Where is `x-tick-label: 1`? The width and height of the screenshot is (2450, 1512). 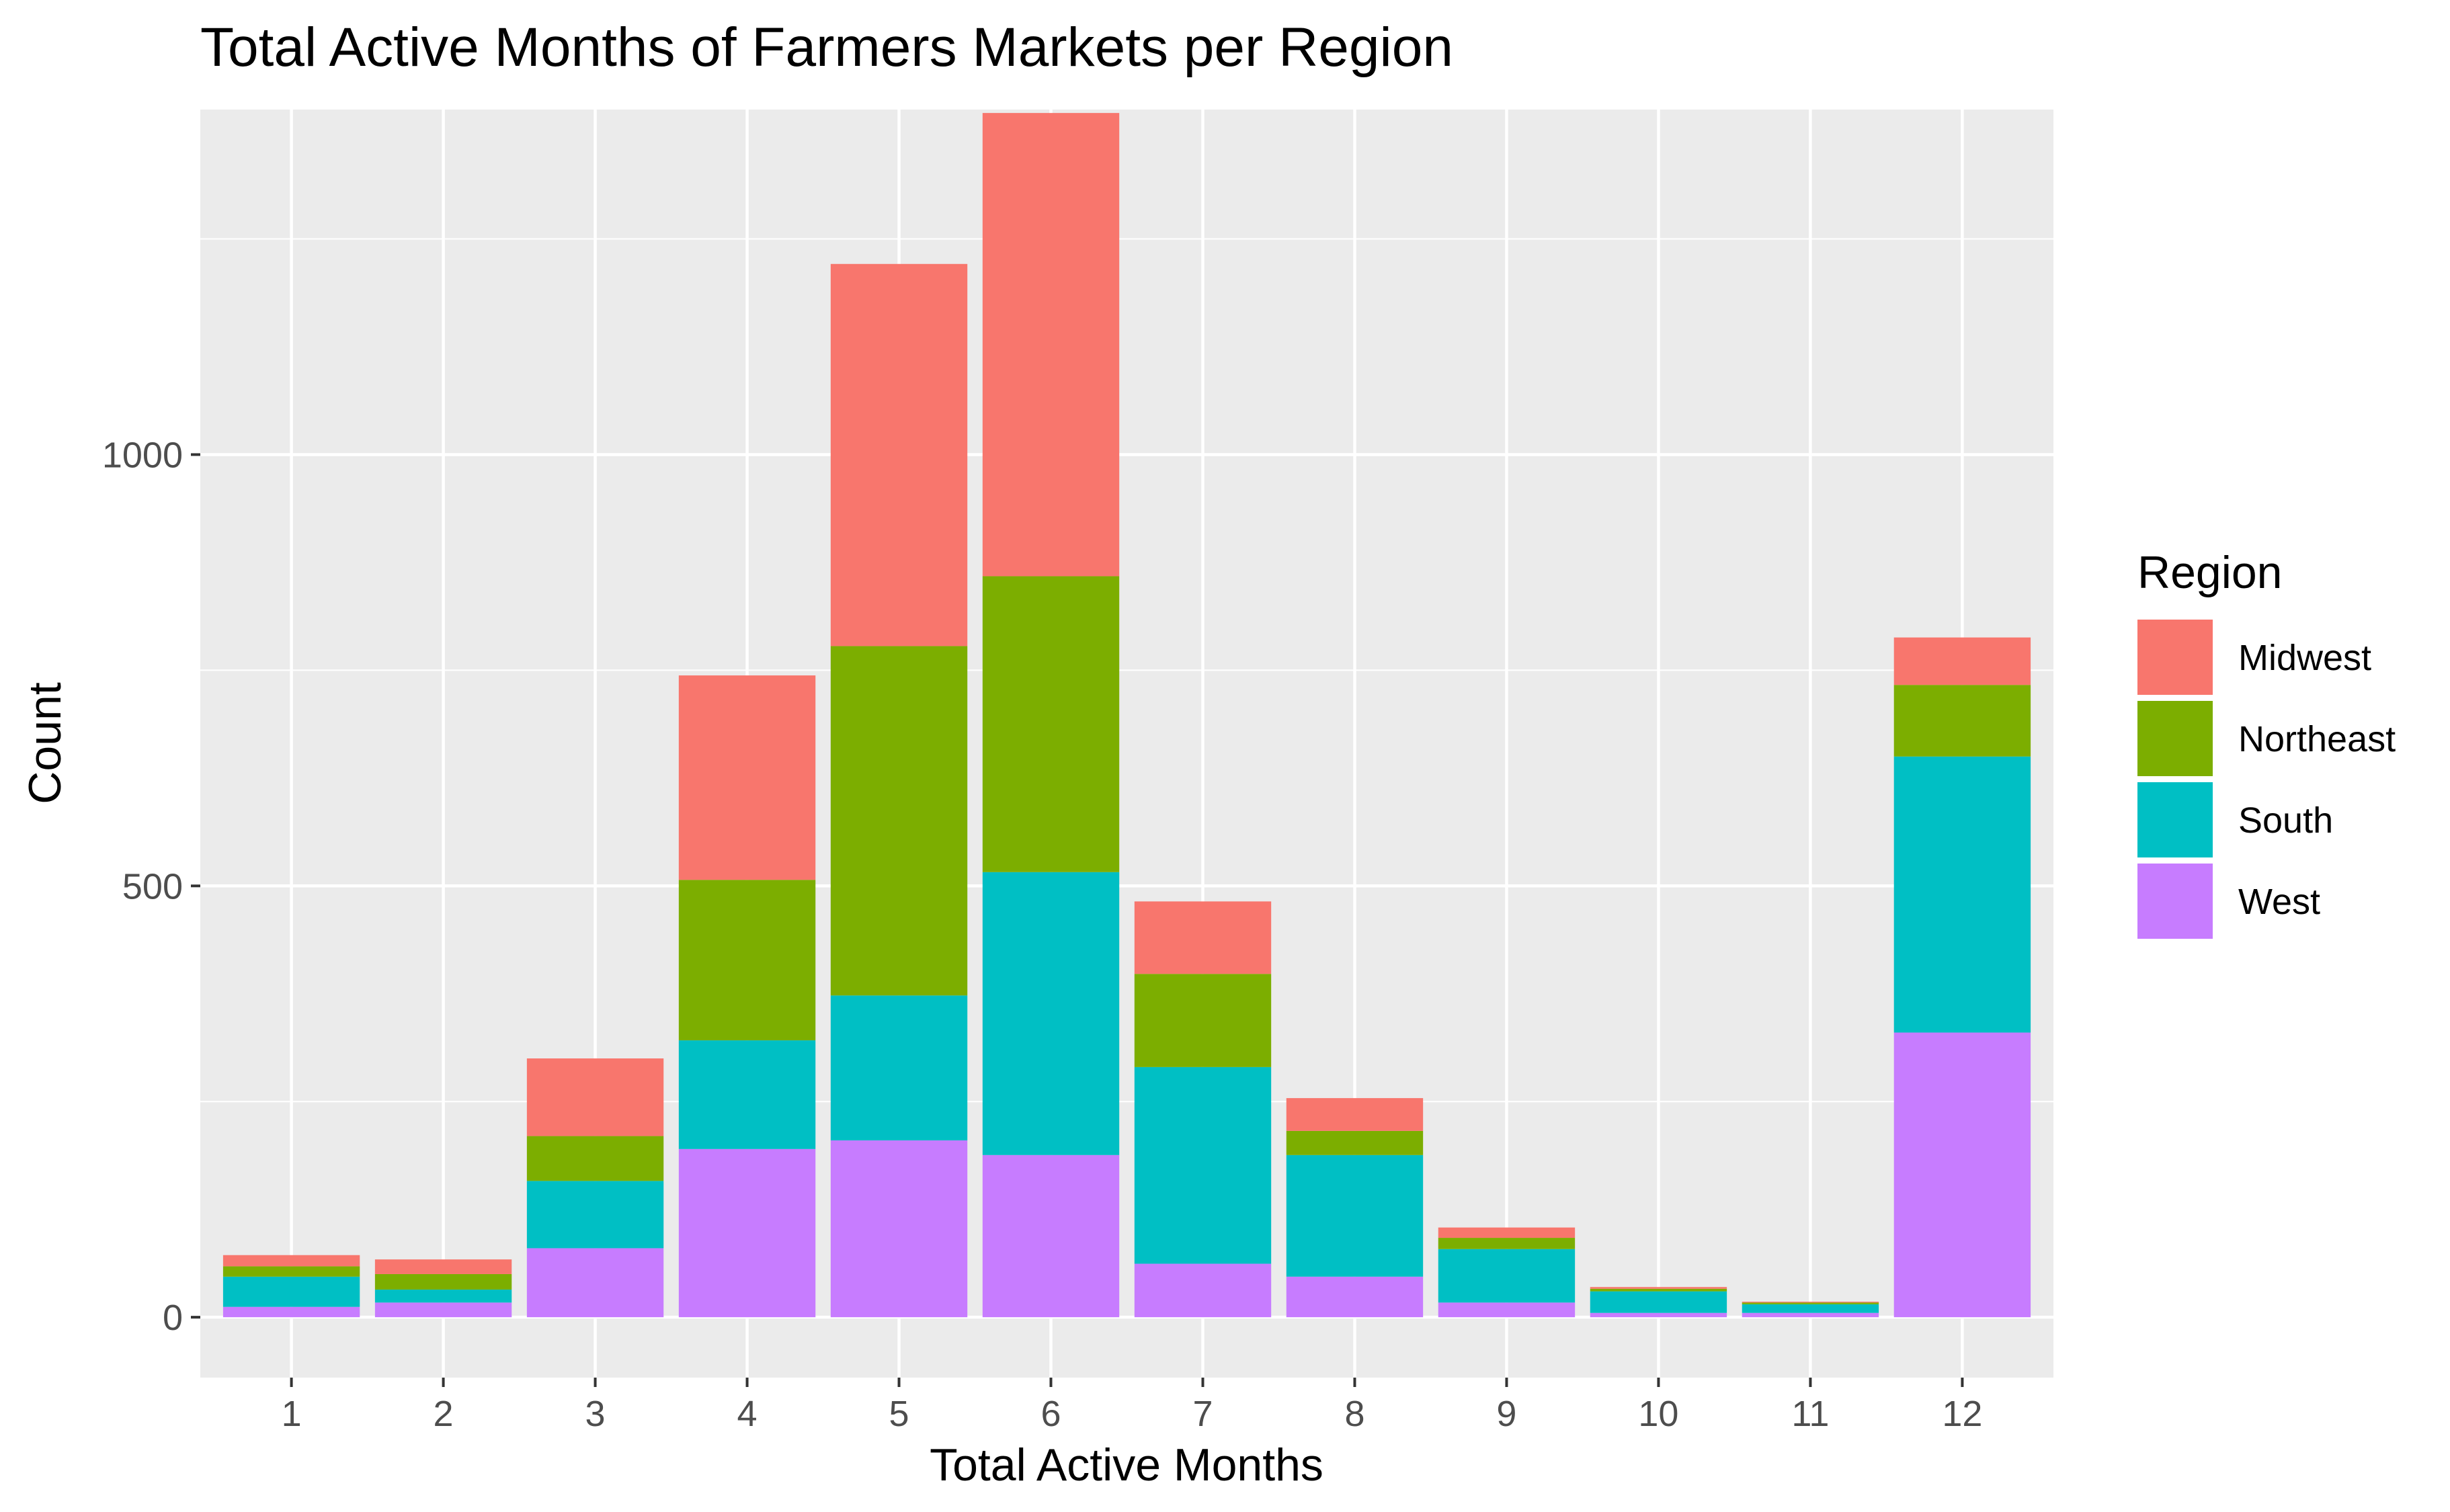 x-tick-label: 1 is located at coordinates (292, 1414).